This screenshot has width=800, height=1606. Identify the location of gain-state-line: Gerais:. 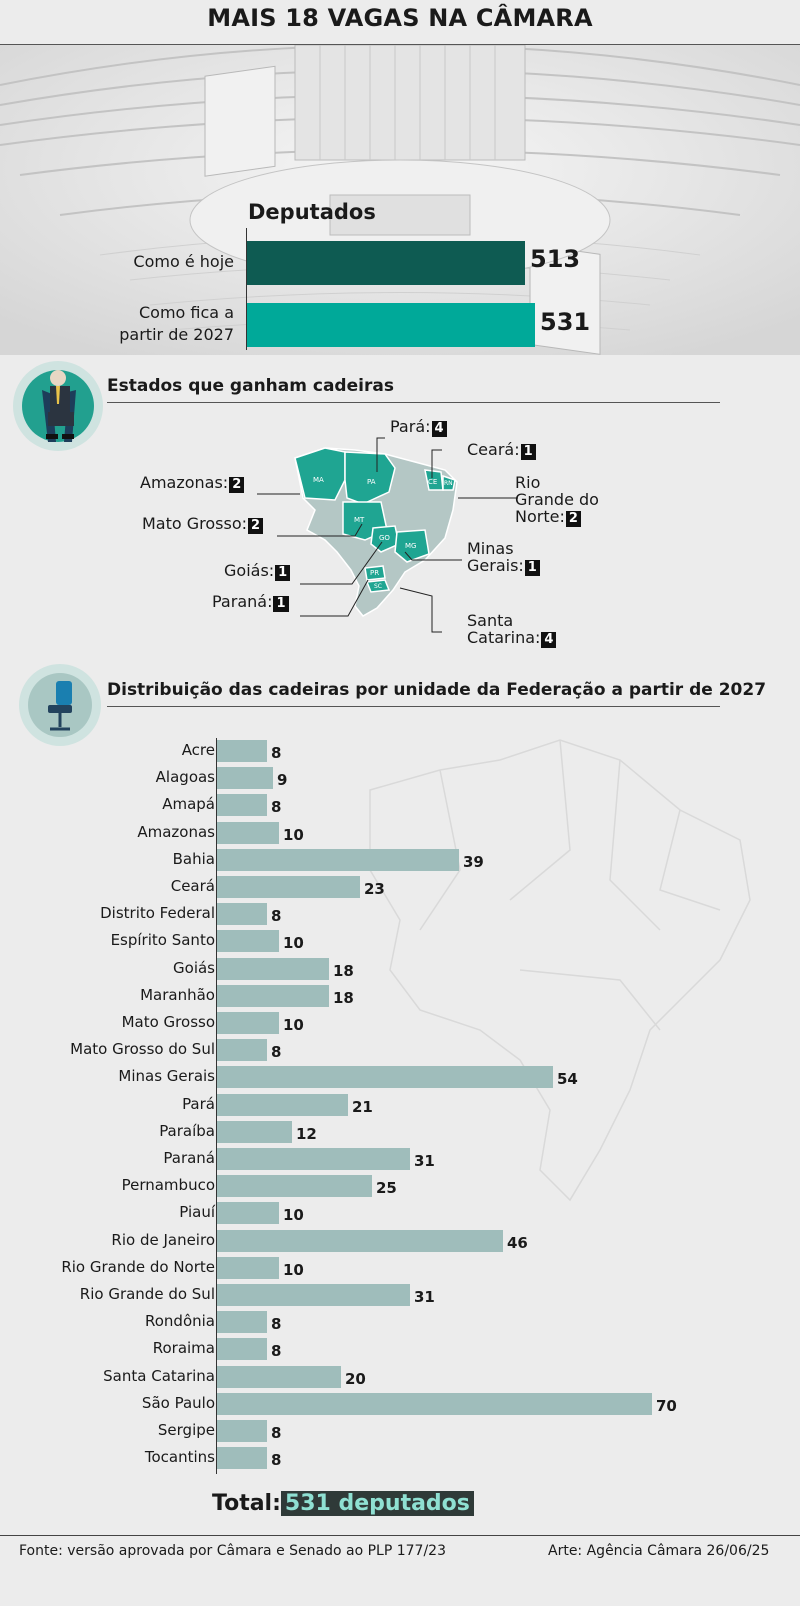
(495, 565).